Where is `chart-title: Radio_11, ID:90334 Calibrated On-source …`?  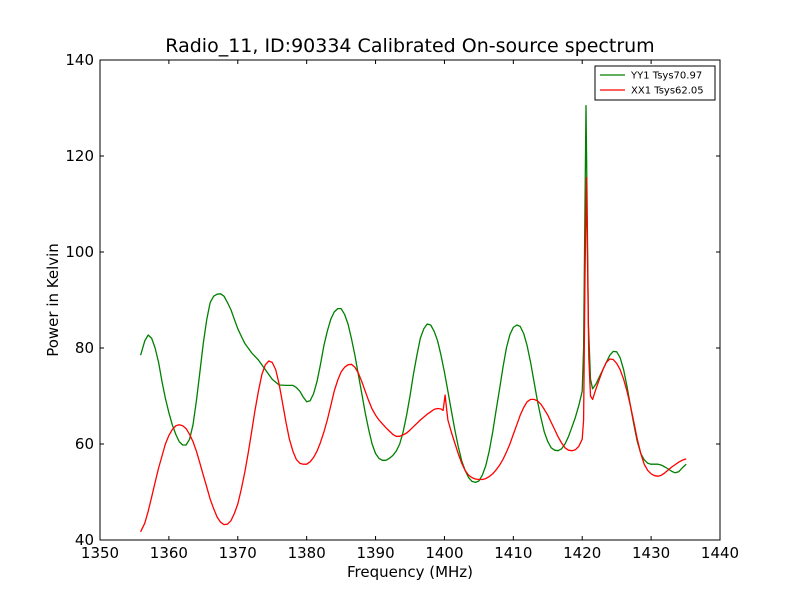
chart-title: Radio_11, ID:90334 Calibrated On-source … is located at coordinates (409, 46).